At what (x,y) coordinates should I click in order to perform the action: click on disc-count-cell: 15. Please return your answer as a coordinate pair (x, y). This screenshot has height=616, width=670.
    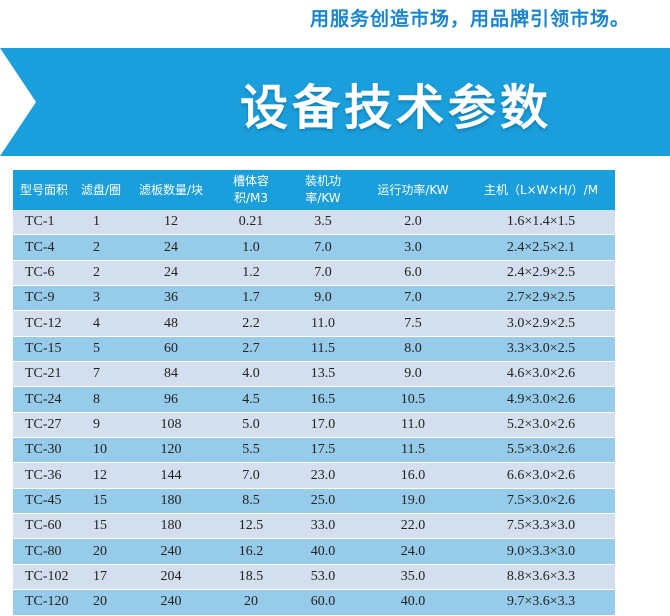
    Looking at the image, I should click on (101, 501).